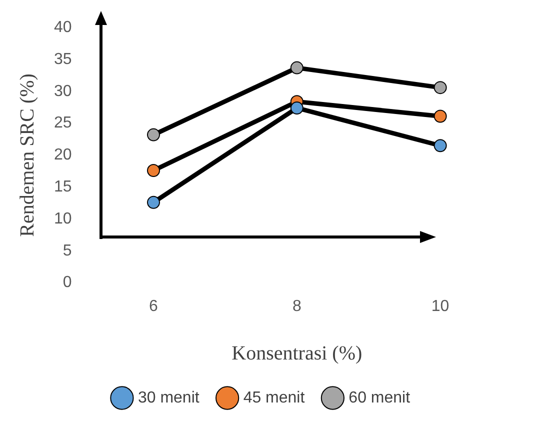  I want to click on y-tick-label: 5, so click(67, 251).